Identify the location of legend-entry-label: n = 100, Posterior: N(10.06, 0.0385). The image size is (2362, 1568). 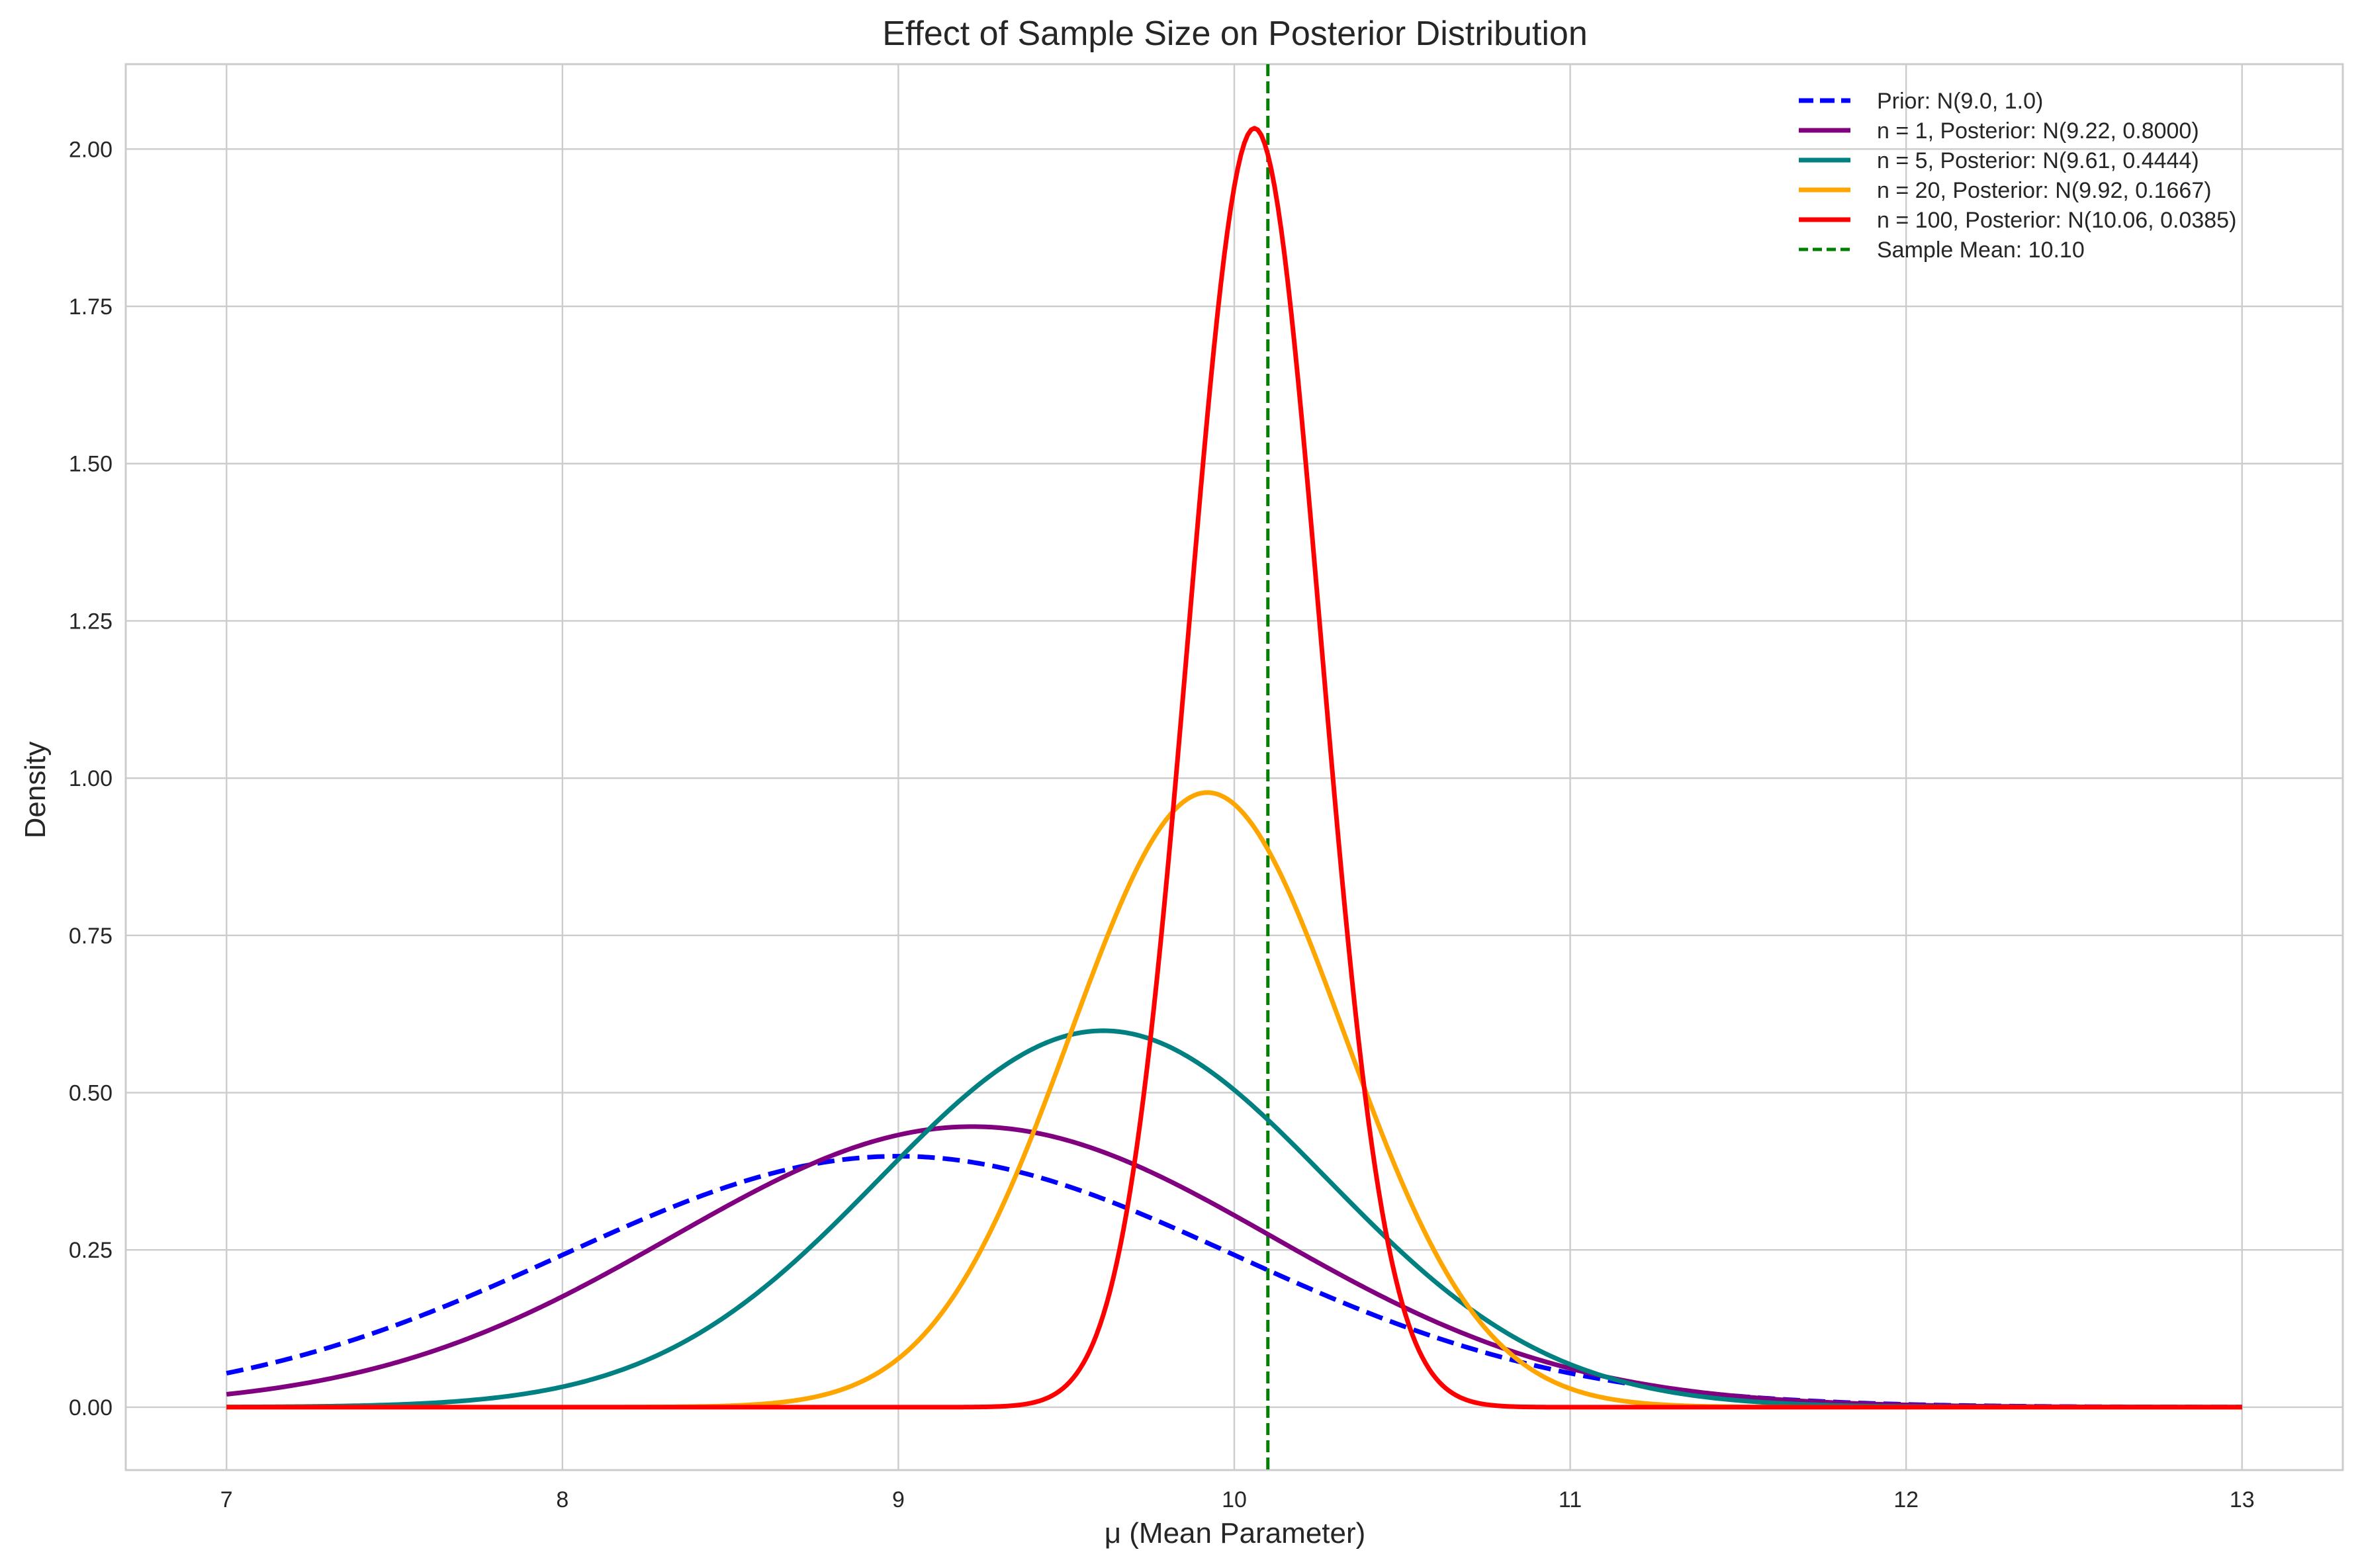
(2056, 221).